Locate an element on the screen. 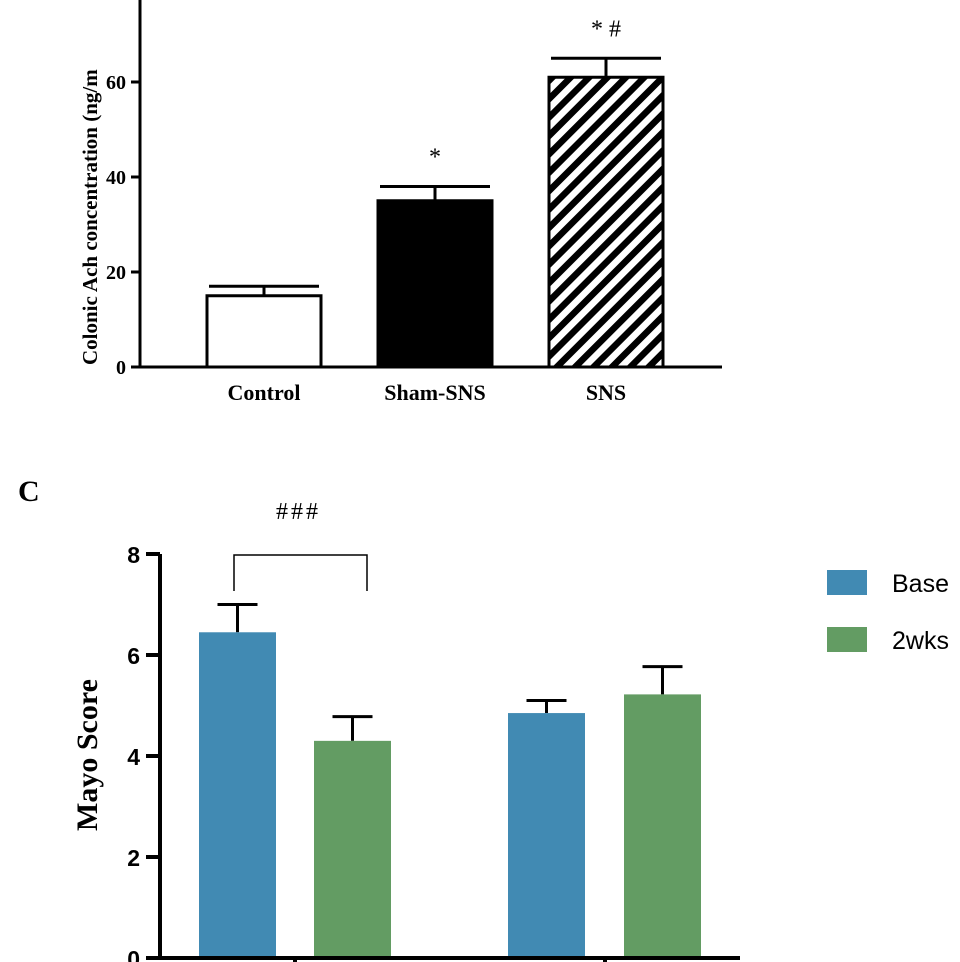 The width and height of the screenshot is (960, 962). category-label: SNS is located at coordinates (606, 392).